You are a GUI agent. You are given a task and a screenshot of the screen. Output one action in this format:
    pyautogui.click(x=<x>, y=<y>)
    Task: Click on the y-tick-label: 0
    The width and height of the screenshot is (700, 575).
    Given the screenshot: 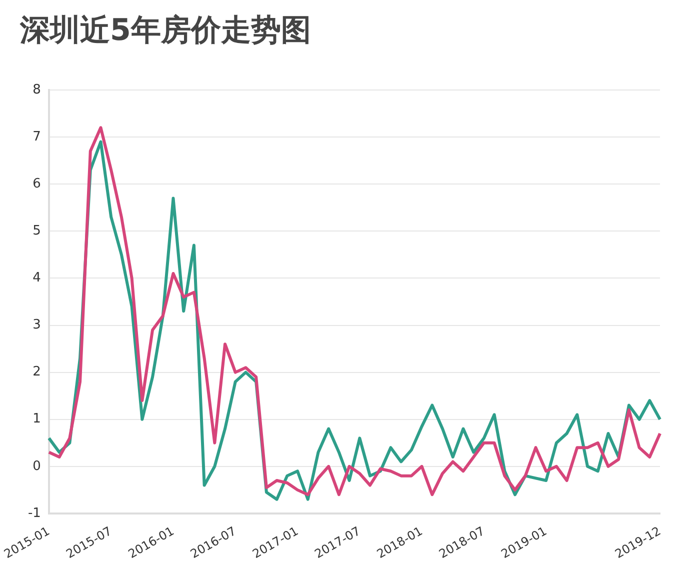 What is the action you would take?
    pyautogui.click(x=36, y=466)
    